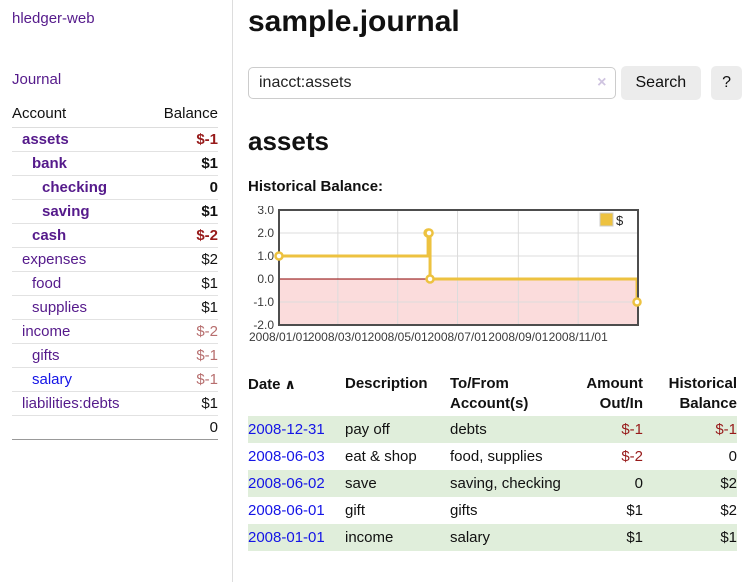  What do you see at coordinates (183, 115) in the screenshot?
I see `balance-column-header: Balance` at bounding box center [183, 115].